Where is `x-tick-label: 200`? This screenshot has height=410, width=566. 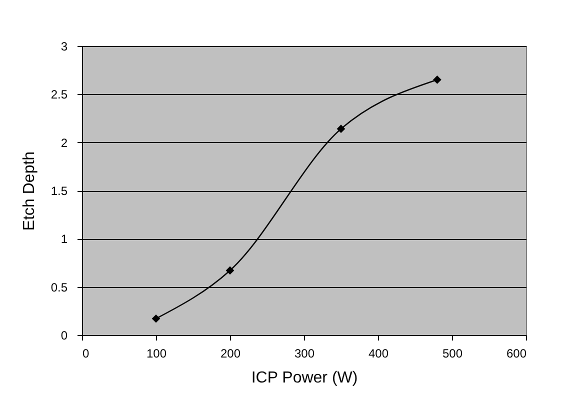 x-tick-label: 200 is located at coordinates (230, 353).